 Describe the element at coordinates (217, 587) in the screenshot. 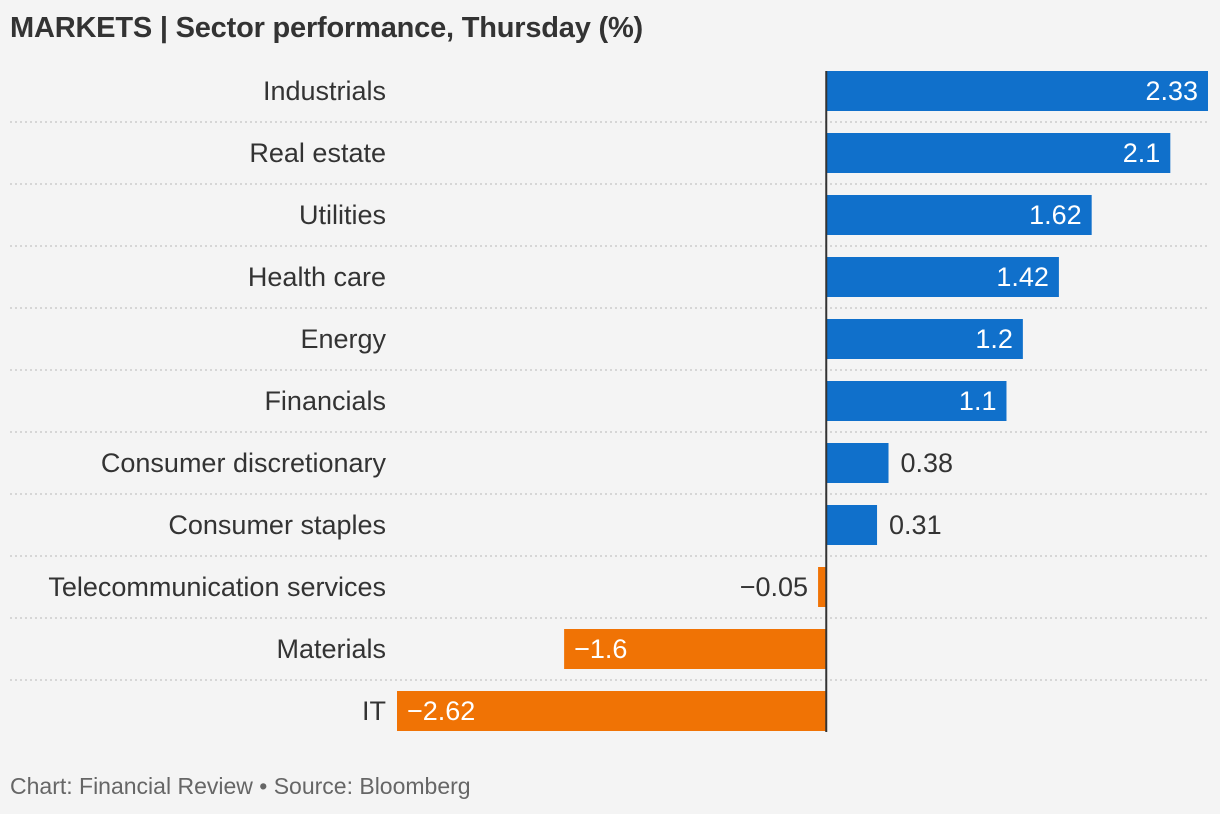

I see `category-label: Telecommunication services` at that location.